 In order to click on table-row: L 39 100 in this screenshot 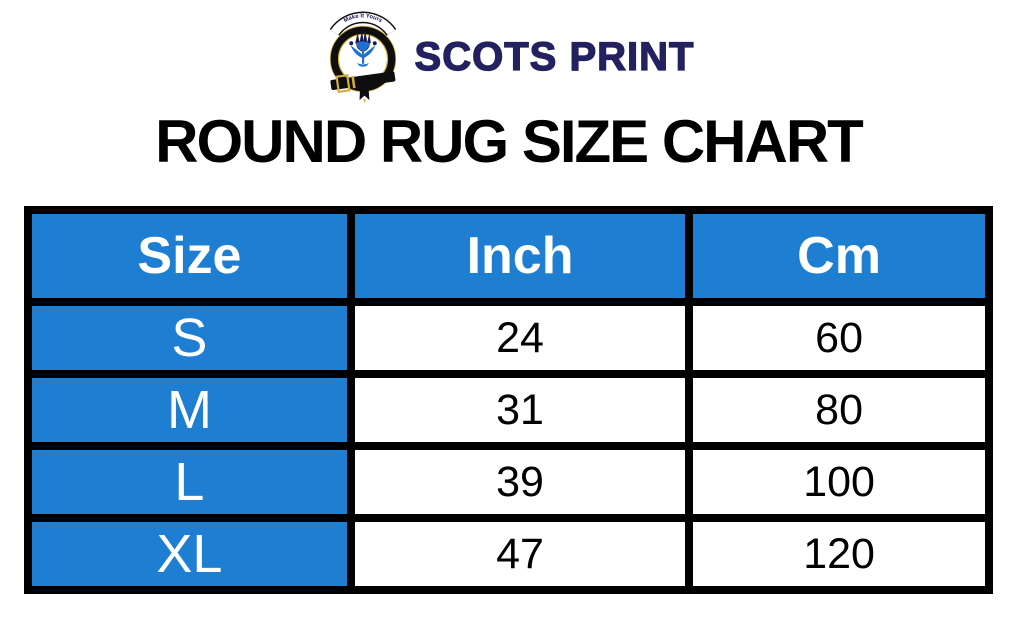, I will do `click(508, 482)`.